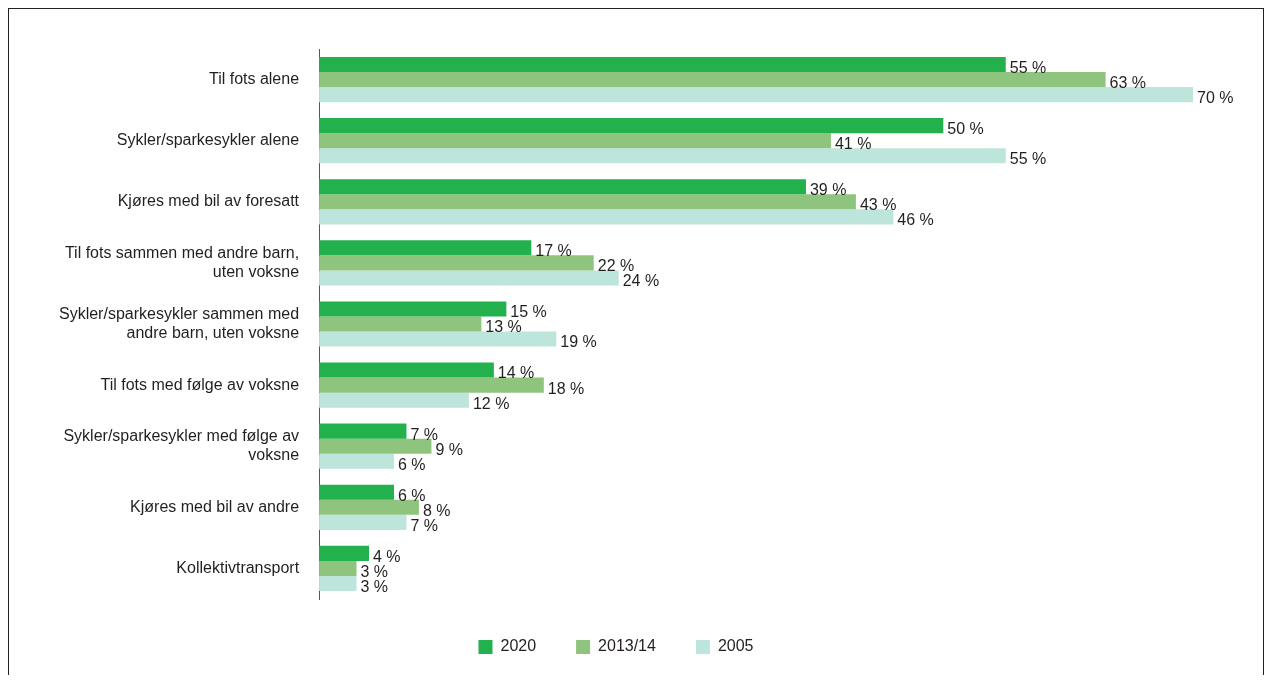 Image resolution: width=1272 pixels, height=682 pixels. What do you see at coordinates (516, 373) in the screenshot?
I see `data-label: 14 %` at bounding box center [516, 373].